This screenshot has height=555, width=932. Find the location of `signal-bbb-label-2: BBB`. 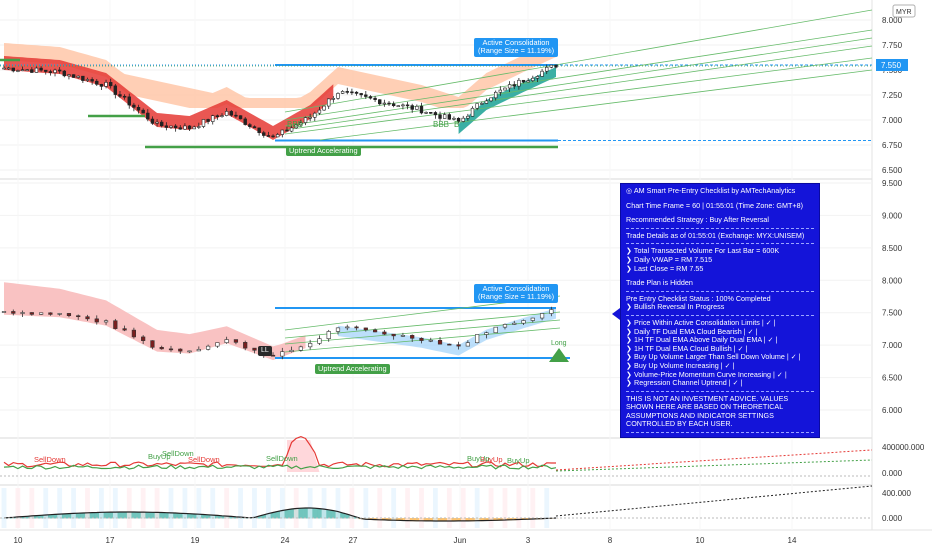

signal-bbb-label-2: BBB is located at coordinates (441, 124).